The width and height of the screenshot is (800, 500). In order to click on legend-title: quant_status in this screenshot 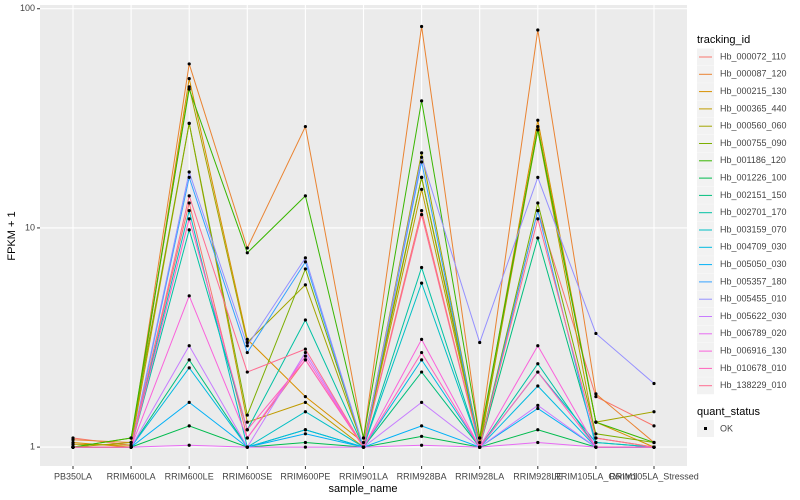, I will do `click(728, 412)`.